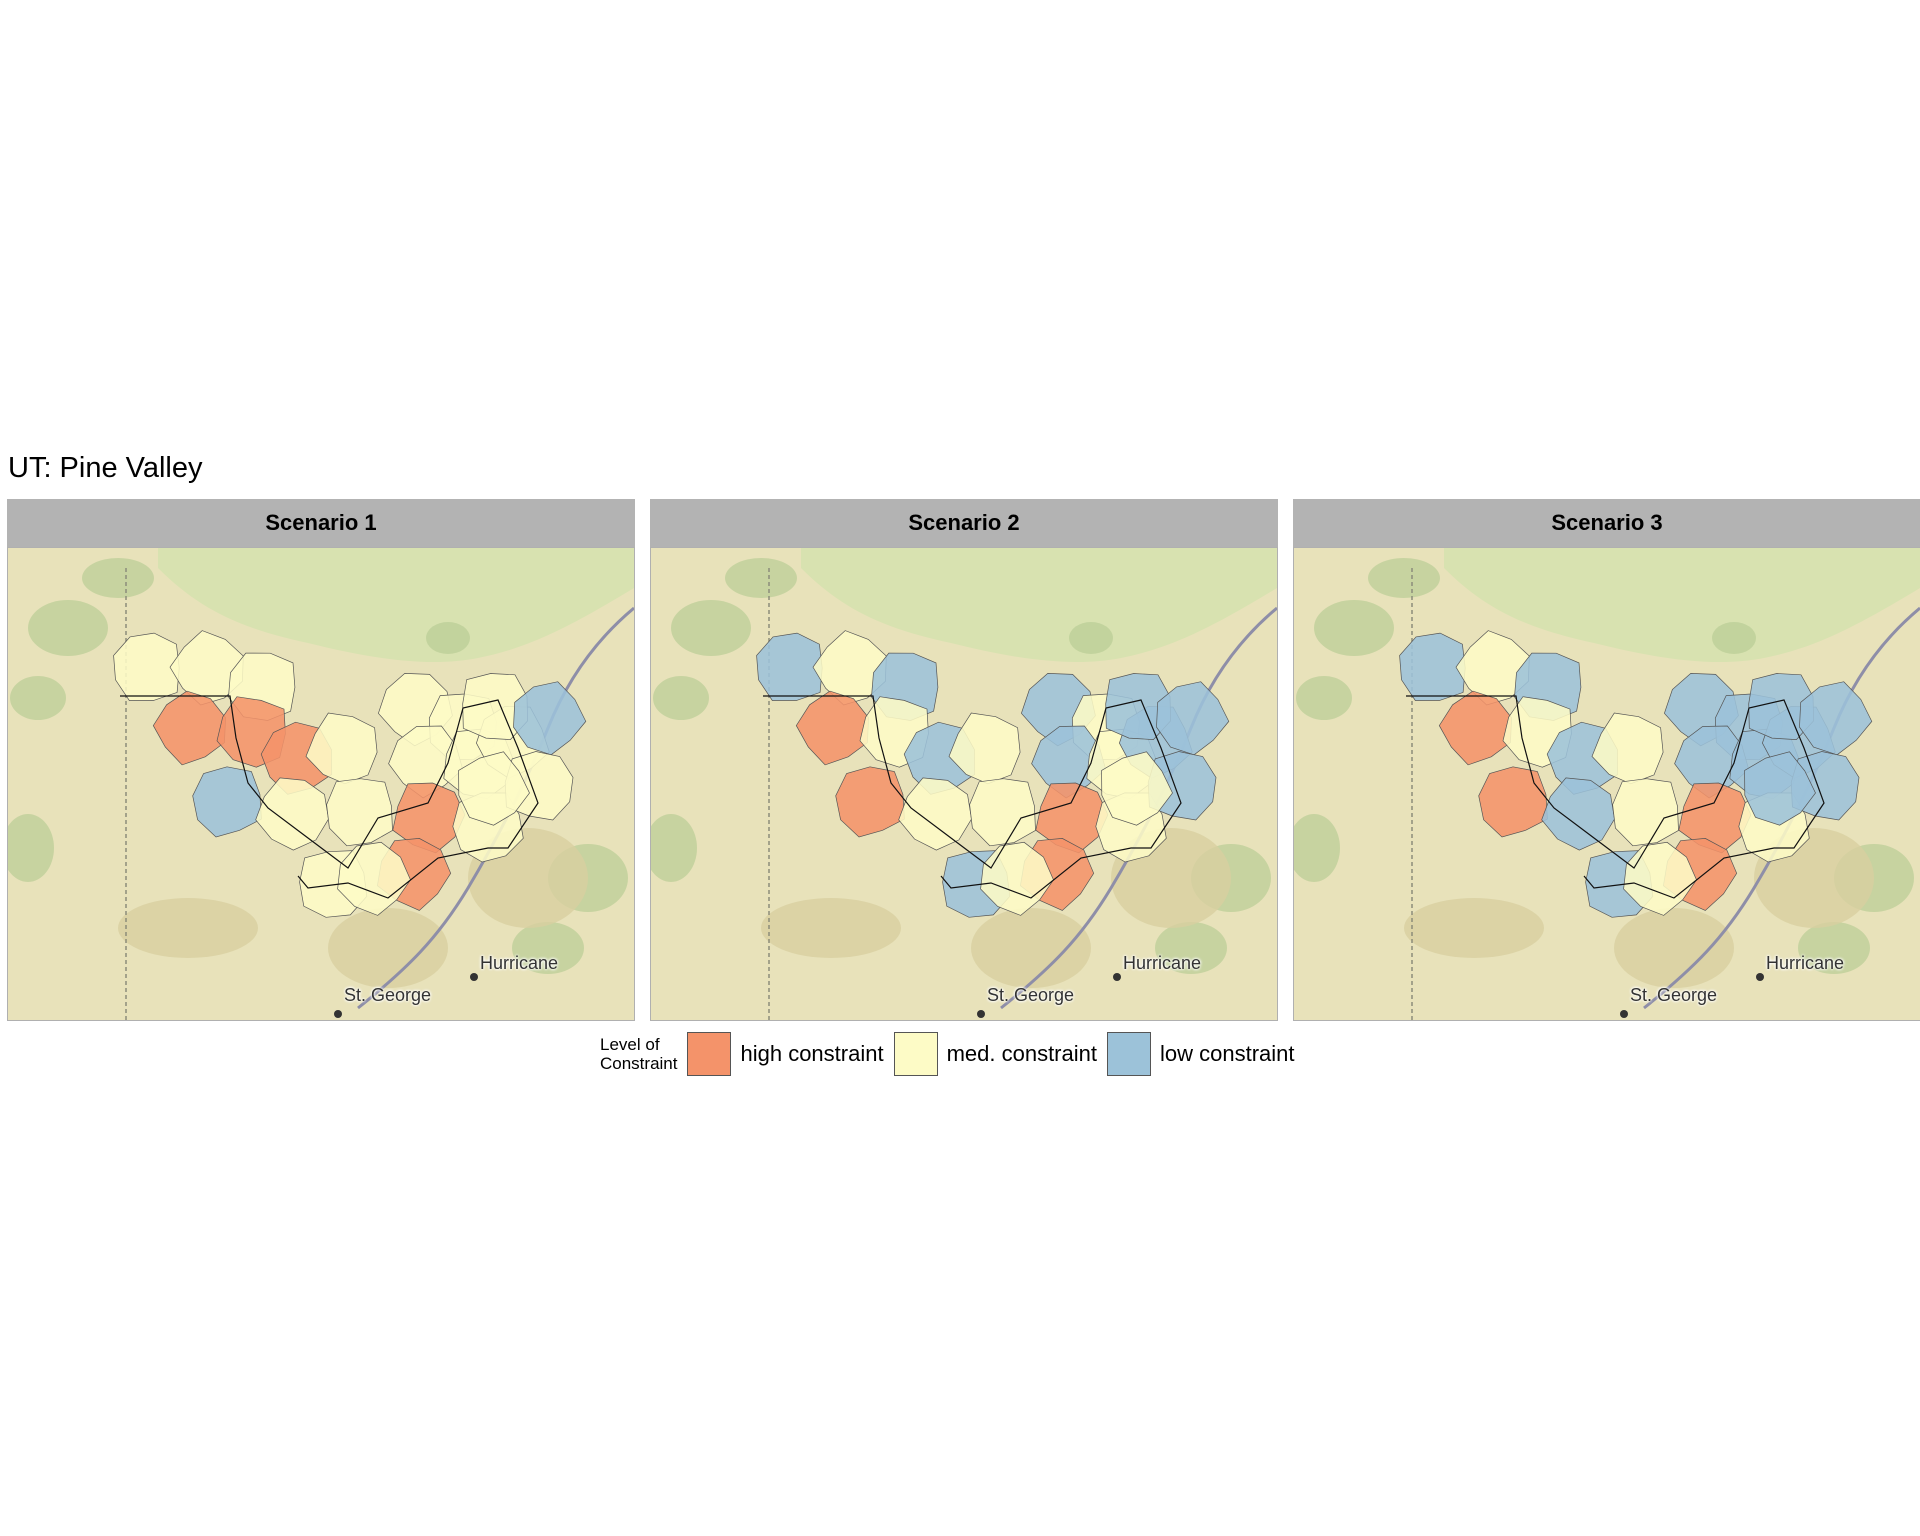 This screenshot has height=1536, width=1920. I want to click on scenario-panel-3: Scenario 3 Hurricane St. George, so click(1606, 760).